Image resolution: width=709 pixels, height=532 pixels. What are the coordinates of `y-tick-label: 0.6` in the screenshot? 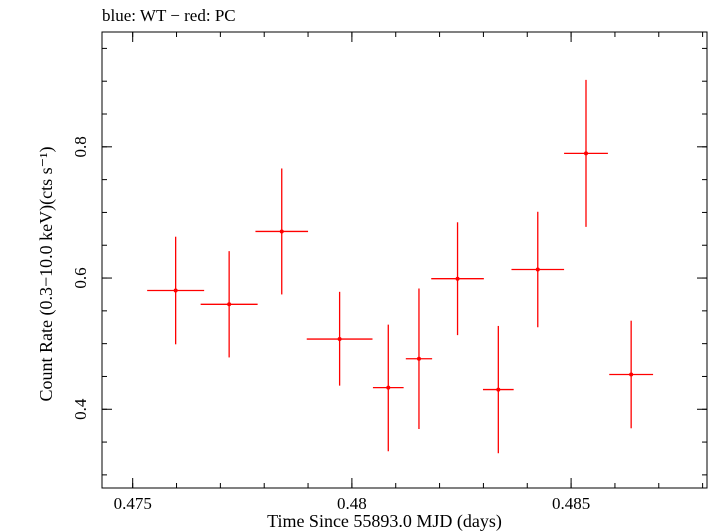 It's located at (80, 277).